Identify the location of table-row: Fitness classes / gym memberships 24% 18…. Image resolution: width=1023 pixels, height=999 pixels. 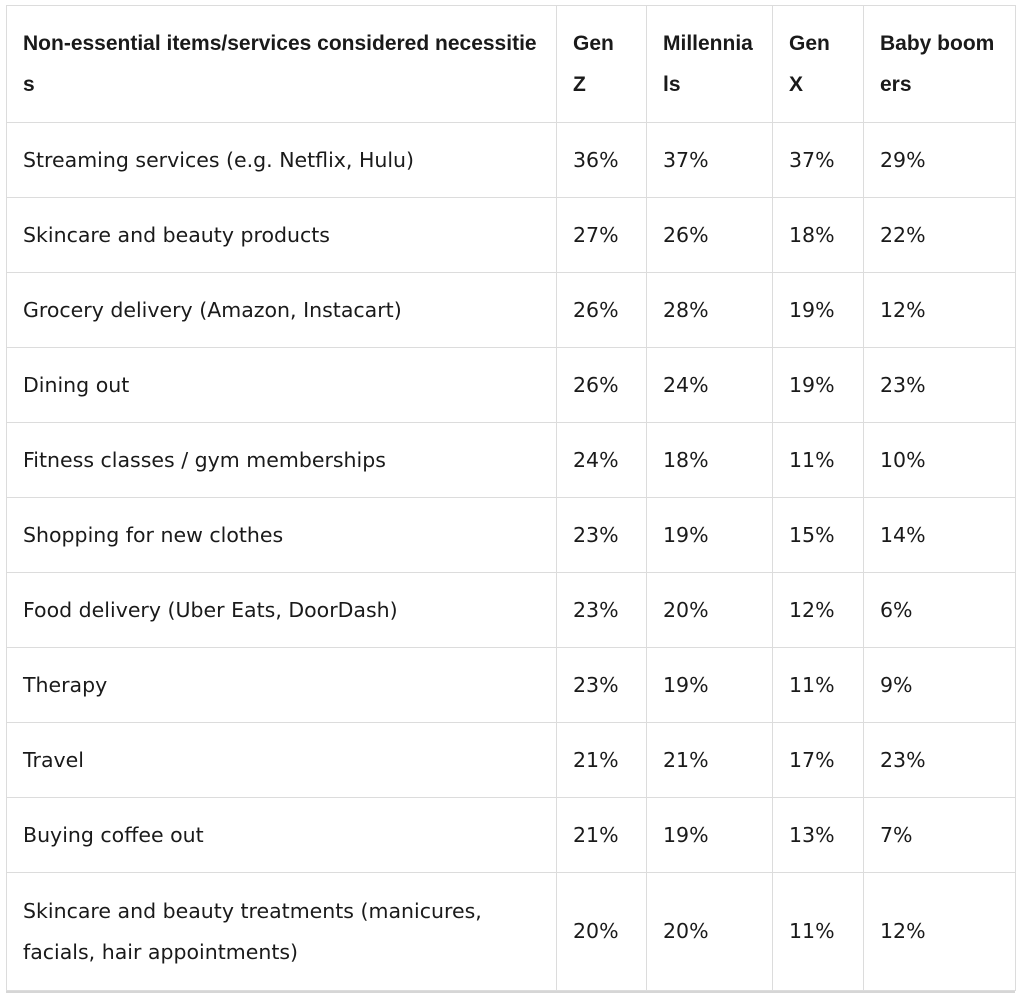
(511, 460).